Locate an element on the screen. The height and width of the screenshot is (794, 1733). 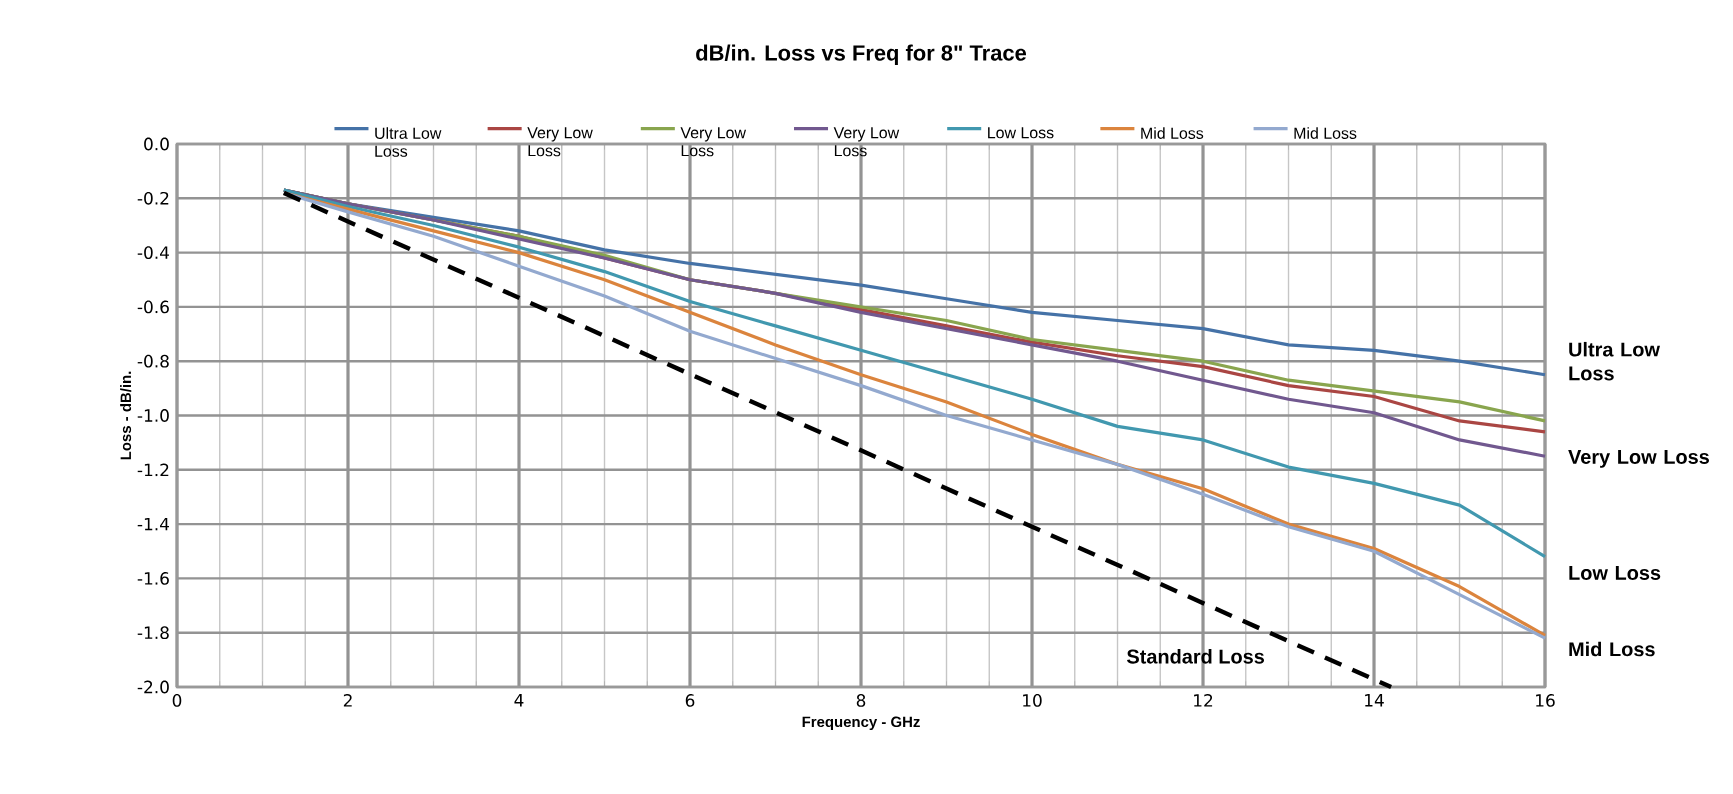
text: Very Low Loss is located at coordinates (1638, 459).